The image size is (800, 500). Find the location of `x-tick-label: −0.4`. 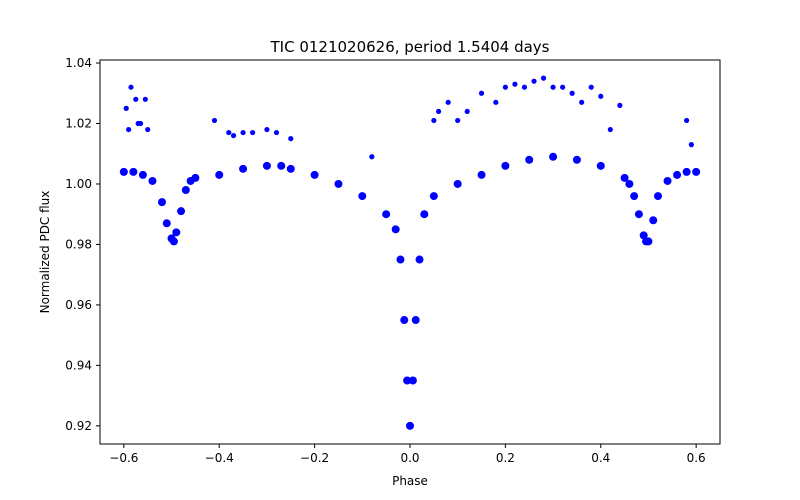

x-tick-label: −0.4 is located at coordinates (219, 458).